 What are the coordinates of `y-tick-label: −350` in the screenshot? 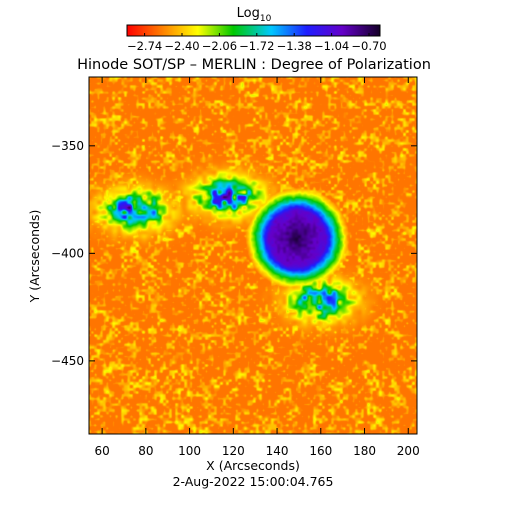 It's located at (67, 146).